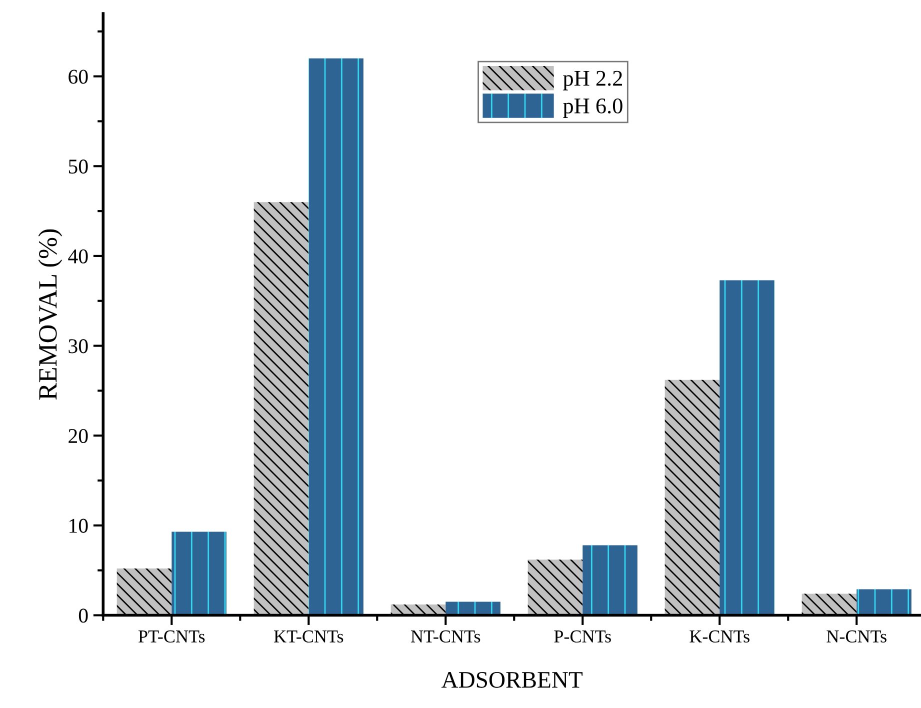  I want to click on x-tick-label: PT-CNTs, so click(171, 636).